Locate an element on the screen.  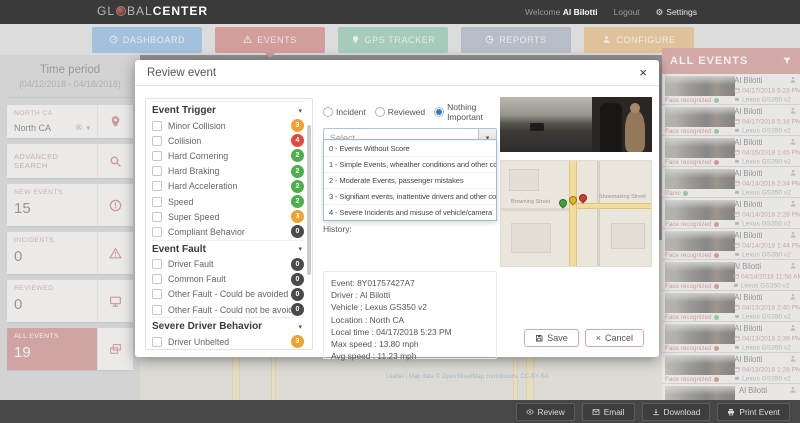
welcome-text: Welcome Al Bilotti is located at coordinates (561, 12).